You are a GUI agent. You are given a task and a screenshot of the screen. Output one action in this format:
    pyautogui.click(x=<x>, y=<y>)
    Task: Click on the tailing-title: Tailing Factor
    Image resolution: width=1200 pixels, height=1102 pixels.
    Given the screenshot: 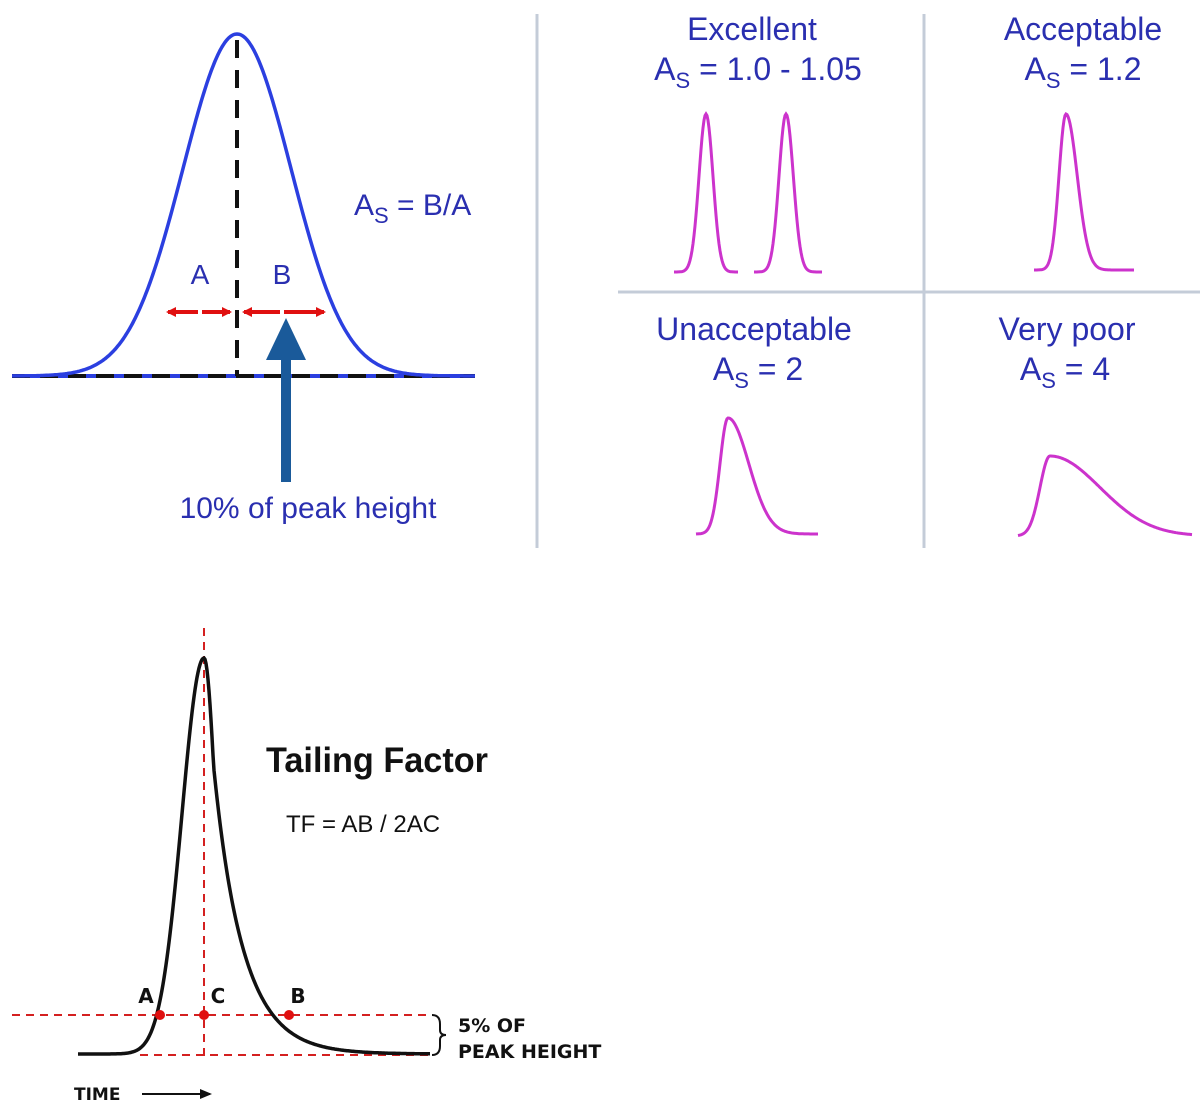 What is the action you would take?
    pyautogui.click(x=377, y=760)
    